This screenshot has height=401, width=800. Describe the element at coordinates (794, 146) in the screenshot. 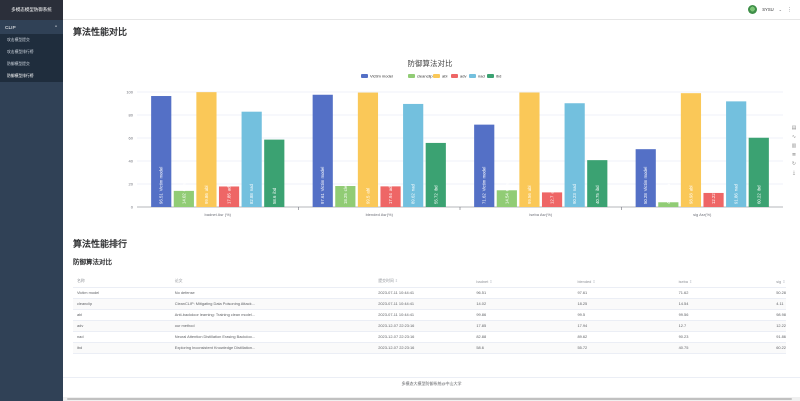

I see `bar-chart-icon: ▥` at that location.